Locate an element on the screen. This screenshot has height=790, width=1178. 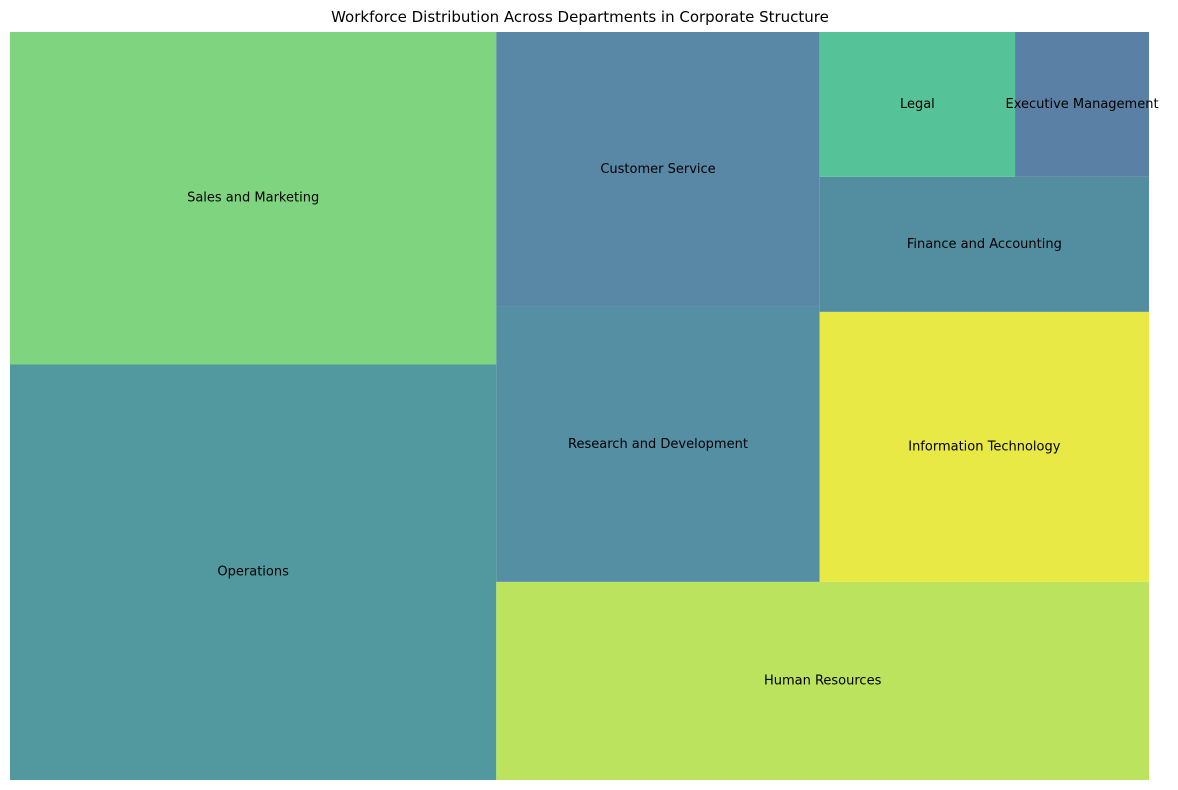
treemap-label-finance-and-accounting: Finance and Accounting is located at coordinates (984, 244).